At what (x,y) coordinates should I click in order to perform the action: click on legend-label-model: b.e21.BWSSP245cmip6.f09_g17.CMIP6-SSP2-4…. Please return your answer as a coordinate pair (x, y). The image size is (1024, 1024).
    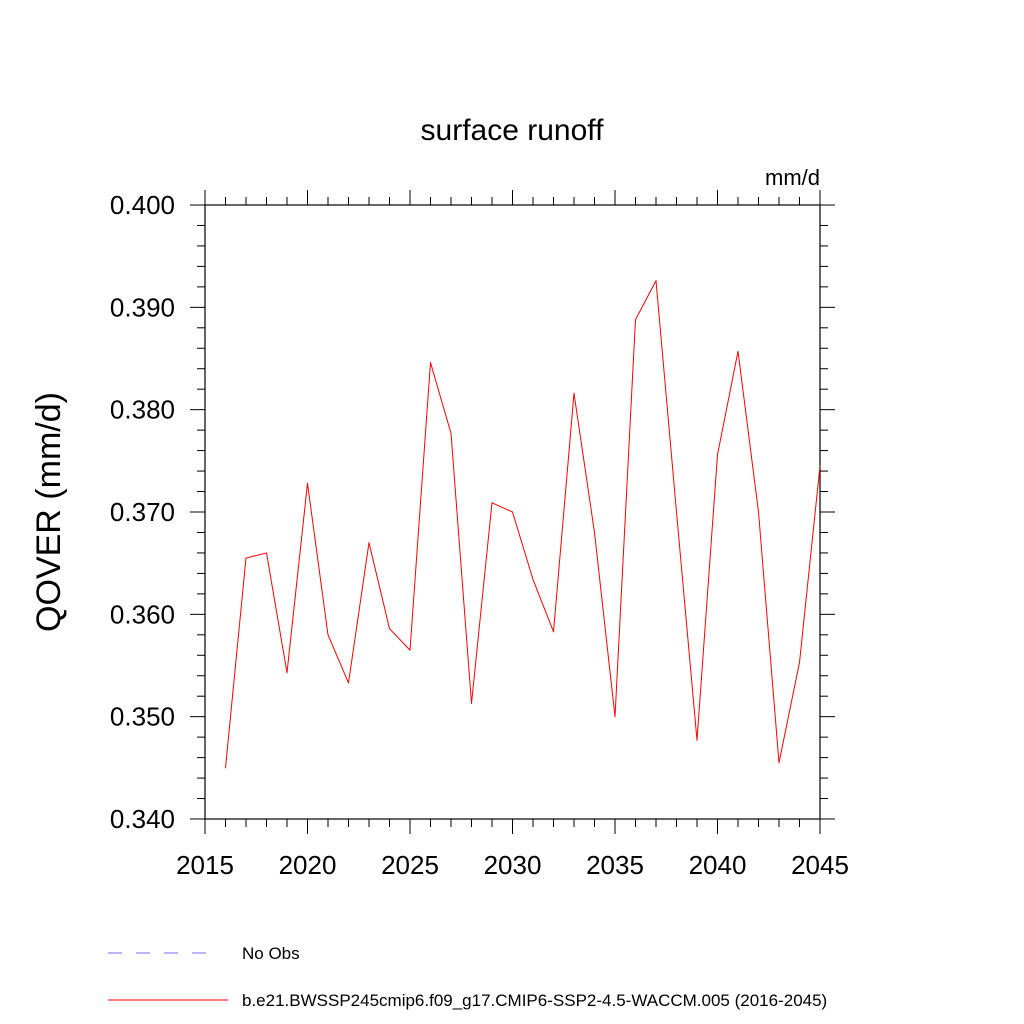
    Looking at the image, I should click on (534, 1000).